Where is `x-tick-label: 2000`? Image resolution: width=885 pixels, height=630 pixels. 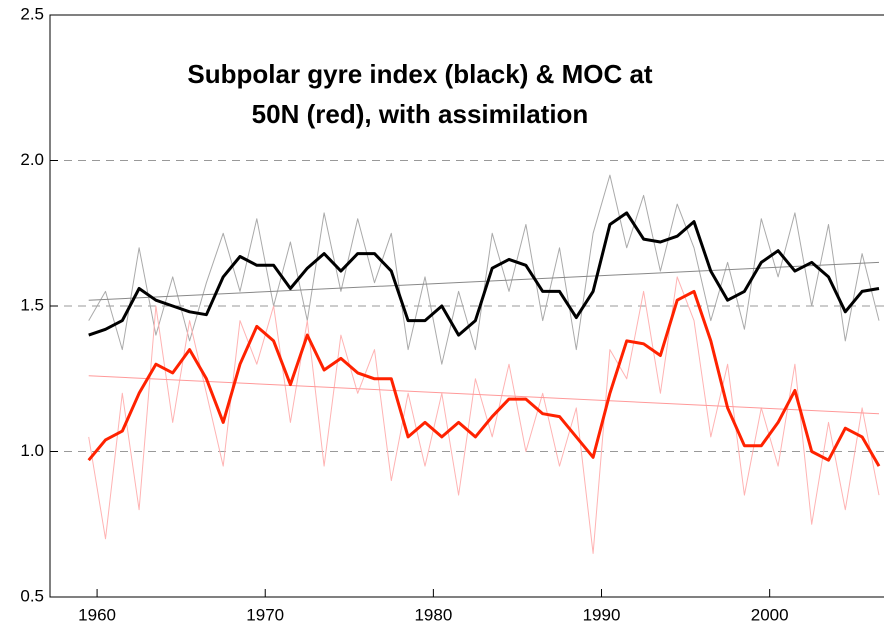 x-tick-label: 2000 is located at coordinates (770, 614).